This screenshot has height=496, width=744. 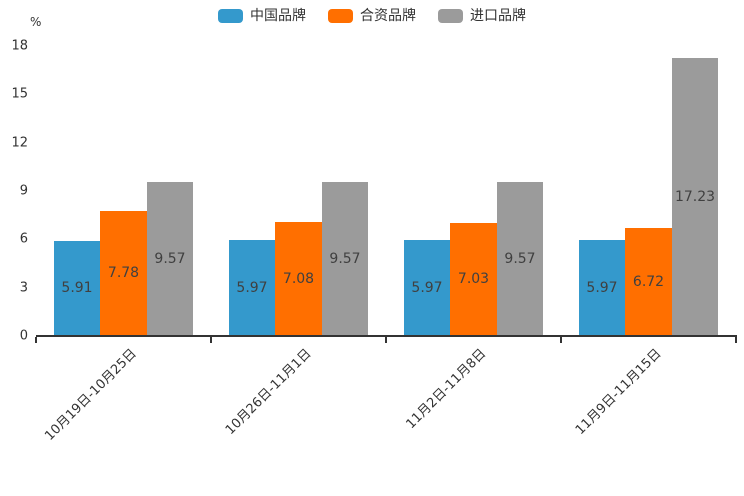 I want to click on chart-legend: 中国品牌 合资品牌 进口品牌, so click(x=372, y=16).